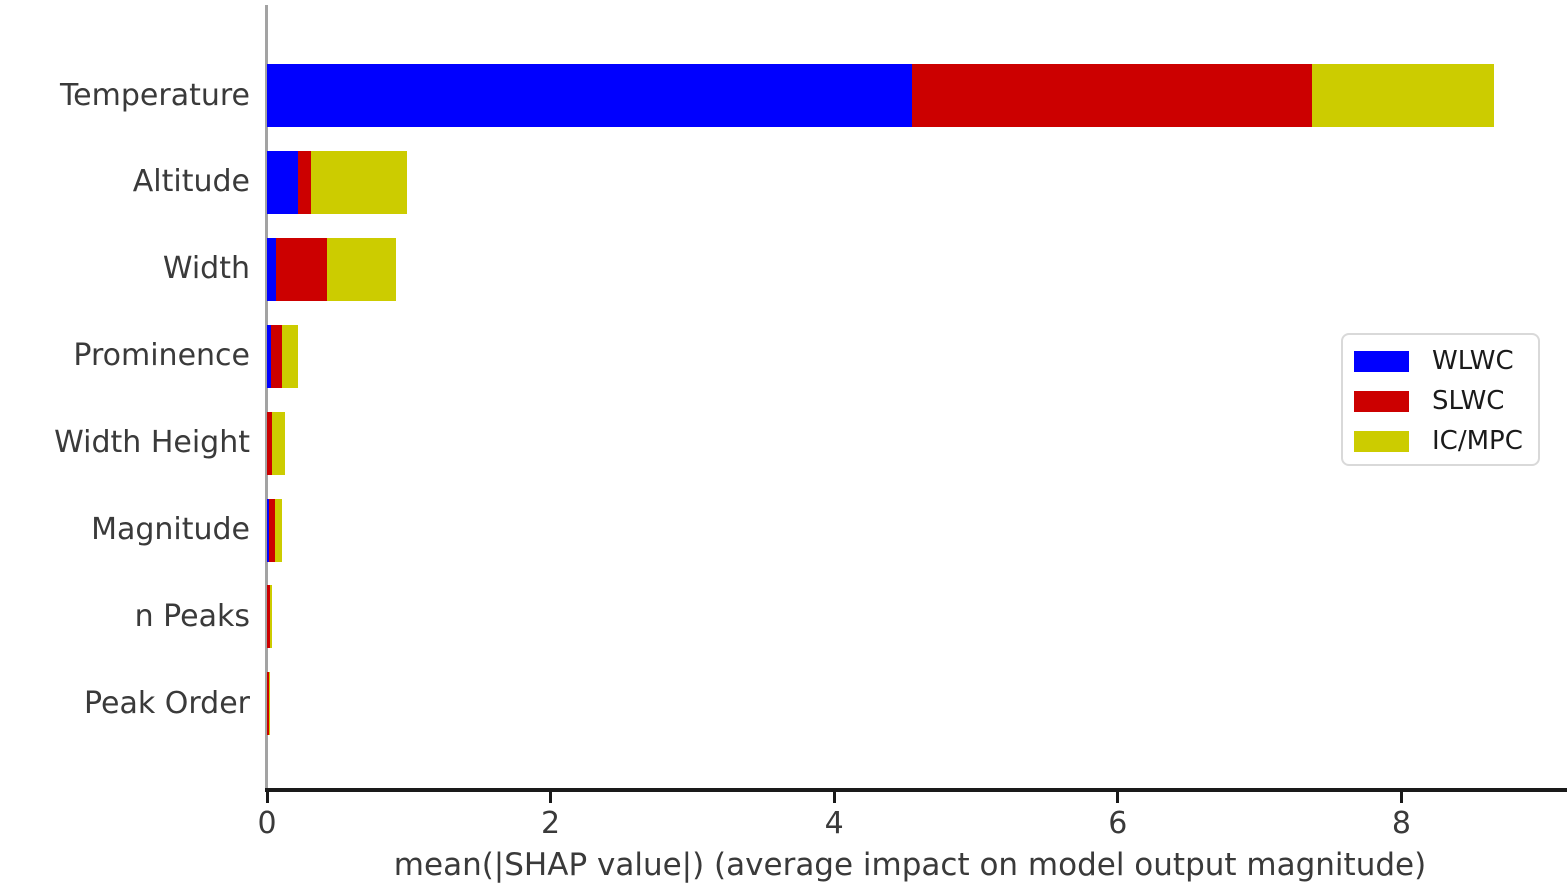 This screenshot has width=1567, height=896. I want to click on legend-item: IC/MPC, so click(1440, 441).